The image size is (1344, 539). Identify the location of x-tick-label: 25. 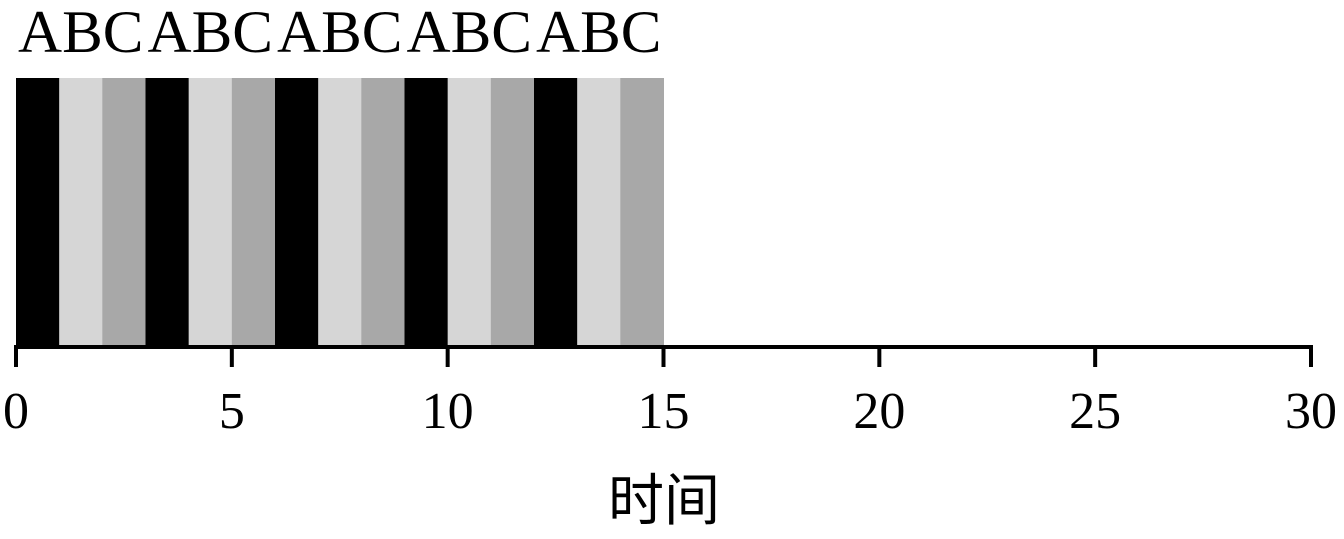
(1095, 411).